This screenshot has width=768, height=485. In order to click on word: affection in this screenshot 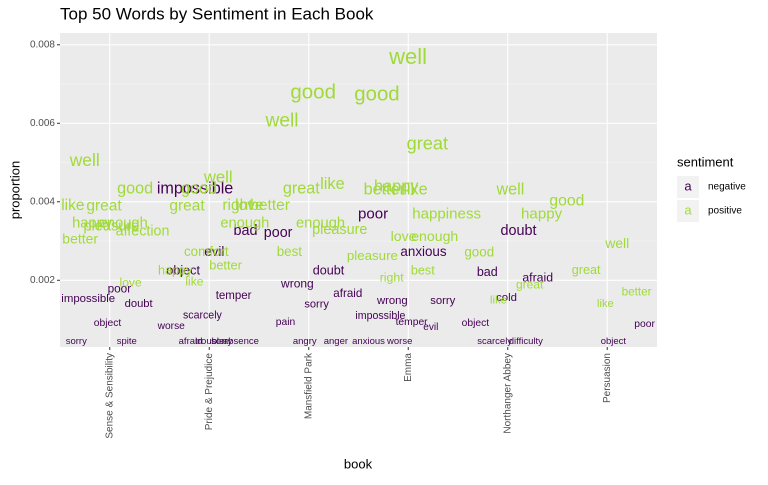, I will do `click(143, 231)`.